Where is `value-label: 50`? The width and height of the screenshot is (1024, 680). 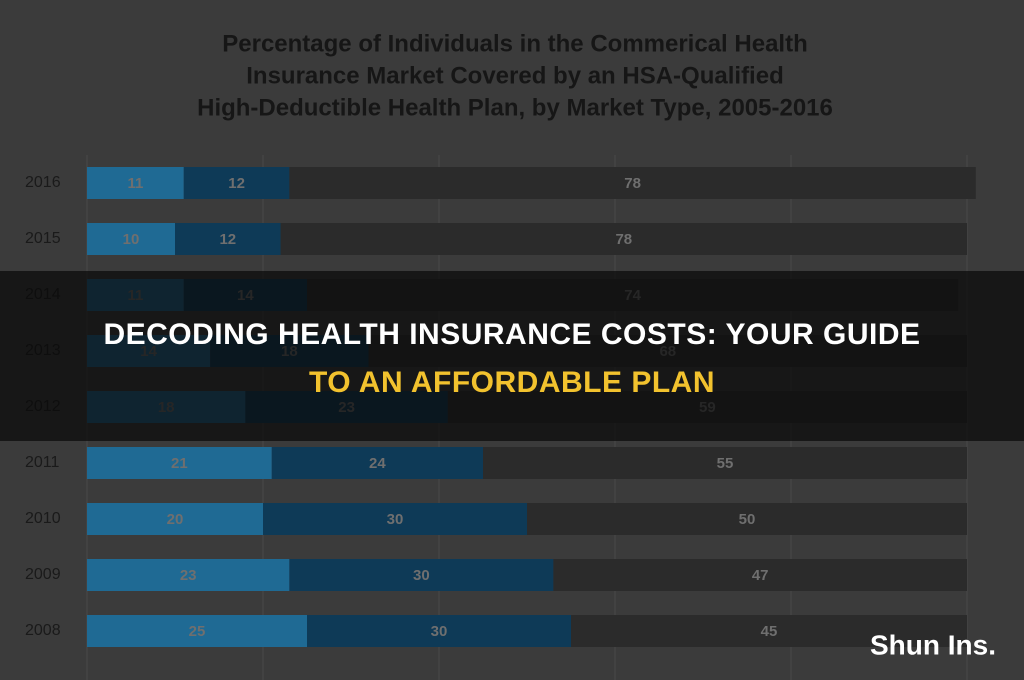 value-label: 50 is located at coordinates (747, 519).